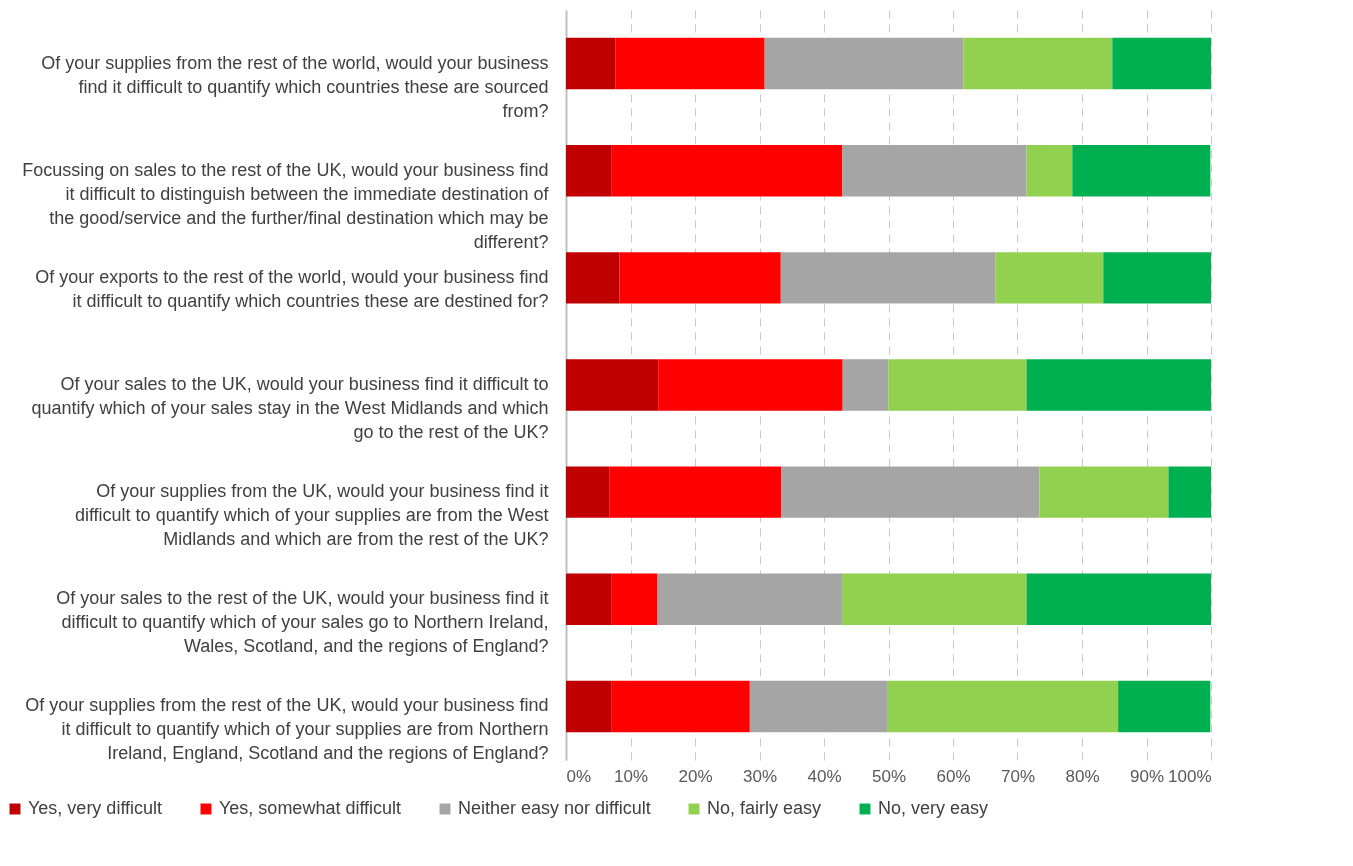 Image resolution: width=1353 pixels, height=866 pixels. Describe the element at coordinates (292, 288) in the screenshot. I see `y-tick-label: Of your exports to the rest of the world, would your business find it difficult to quantify which countries these are destined for?` at that location.